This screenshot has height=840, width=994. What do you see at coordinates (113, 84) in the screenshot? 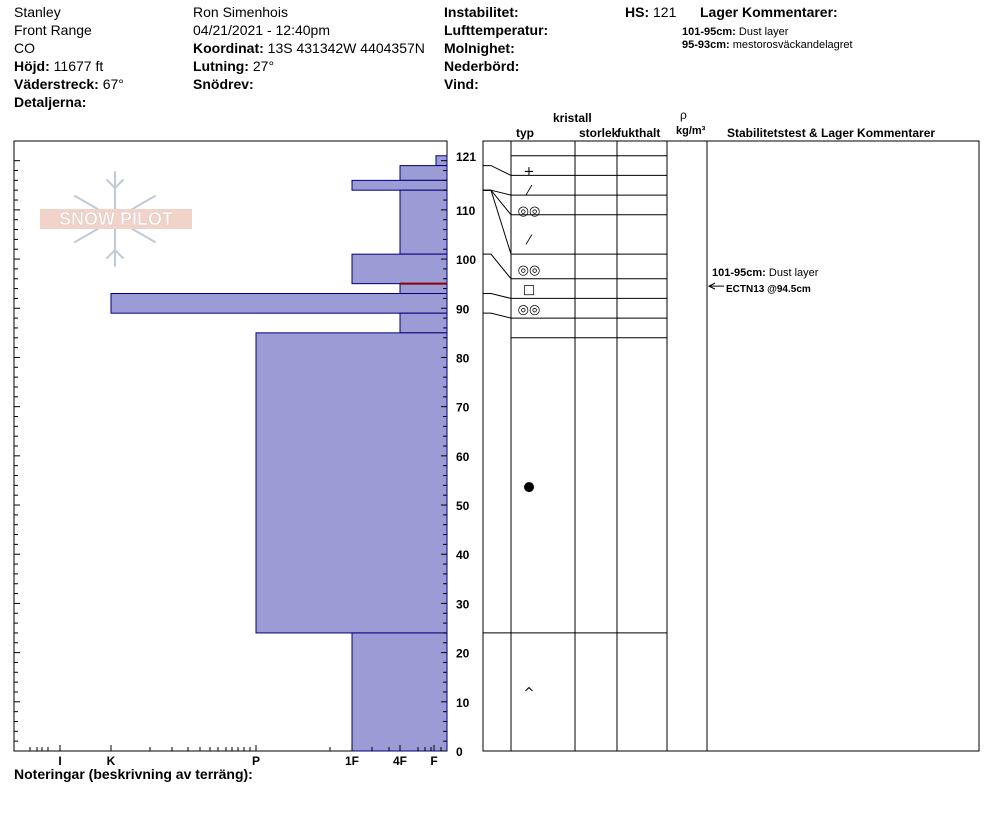
I see `aspect-value: 67°` at bounding box center [113, 84].